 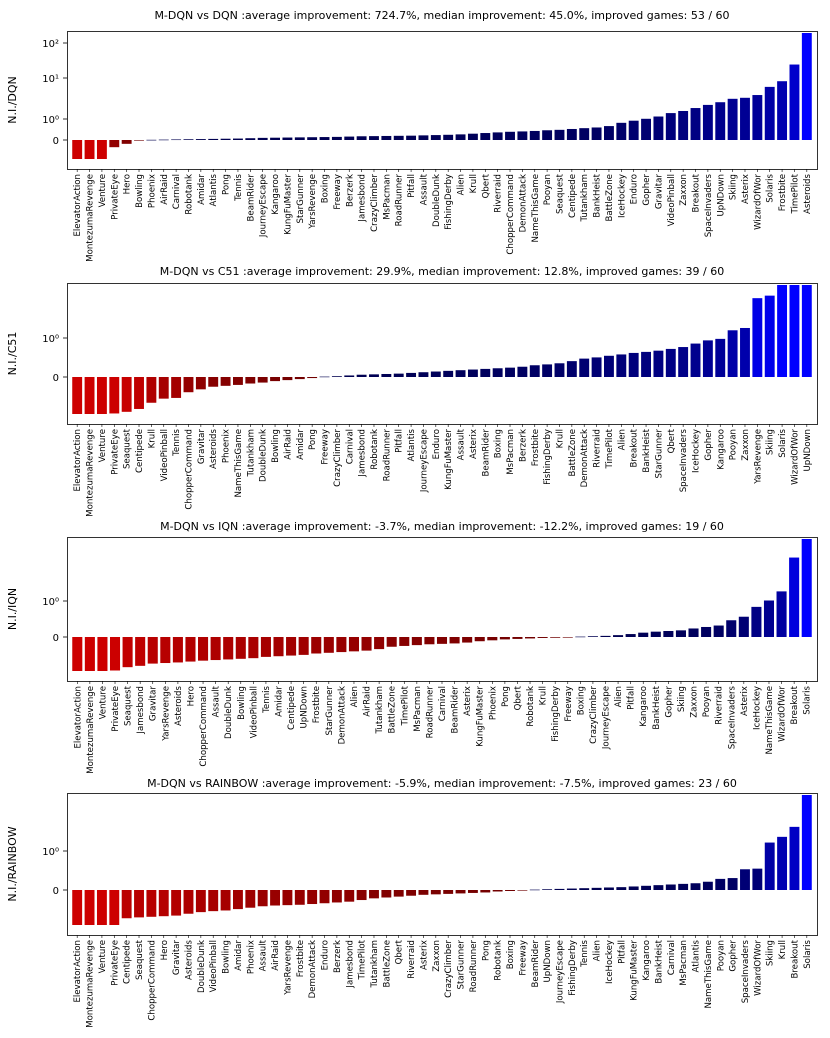 I want to click on x-tick-label: DemonAttack, so click(x=342, y=715).